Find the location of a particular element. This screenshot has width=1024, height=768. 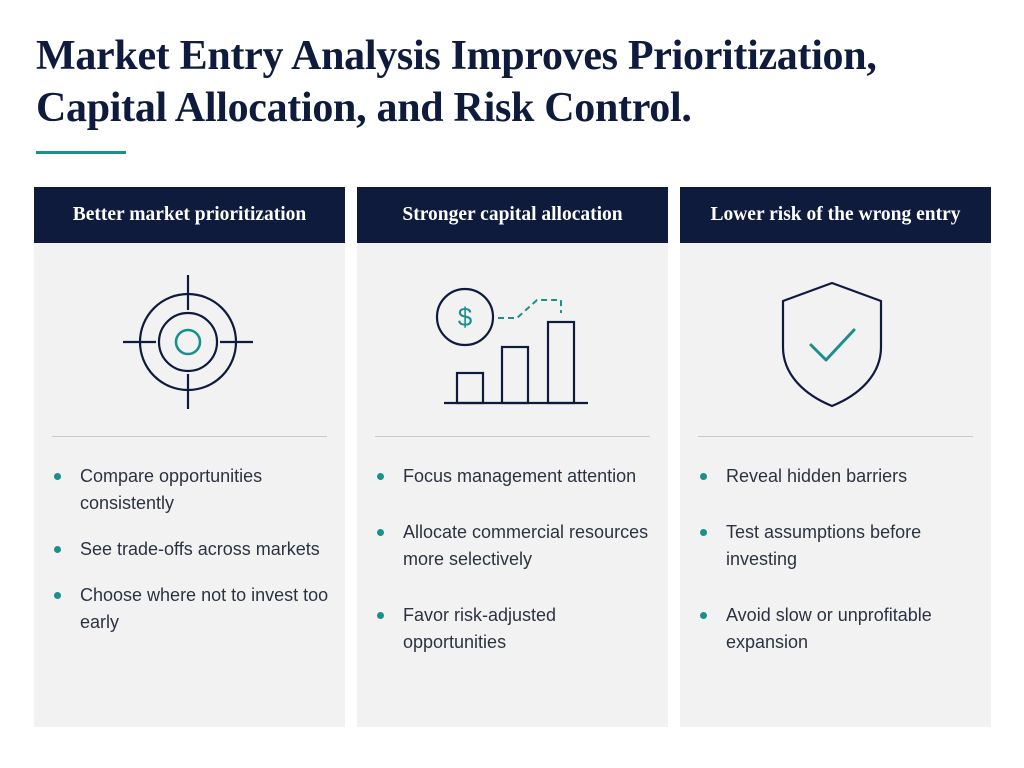

card-heading: Lower risk of the wrong entry is located at coordinates (835, 215).